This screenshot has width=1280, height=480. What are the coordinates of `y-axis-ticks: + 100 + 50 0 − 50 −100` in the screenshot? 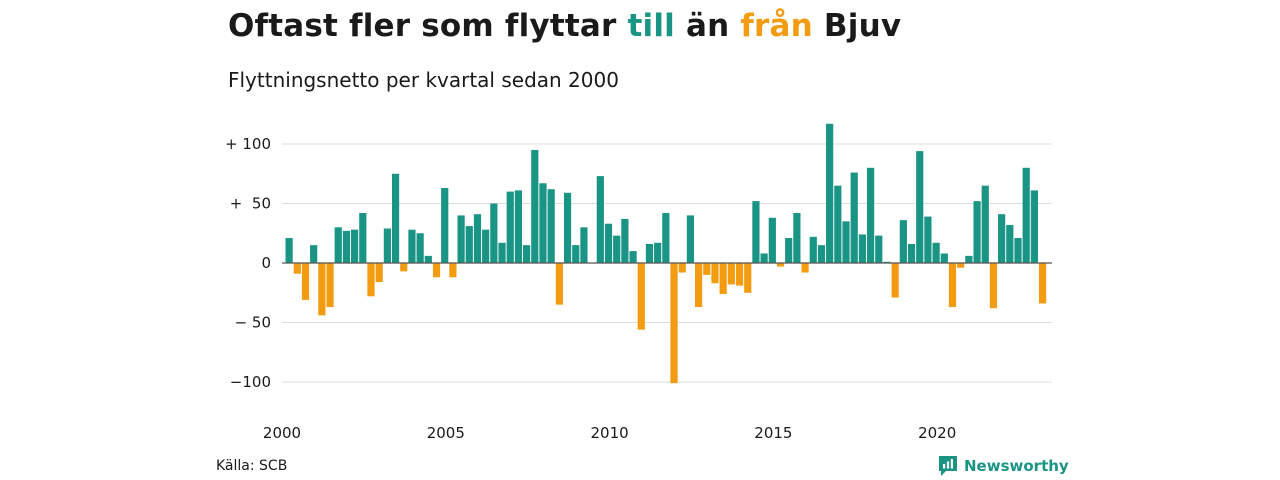 It's located at (248, 263).